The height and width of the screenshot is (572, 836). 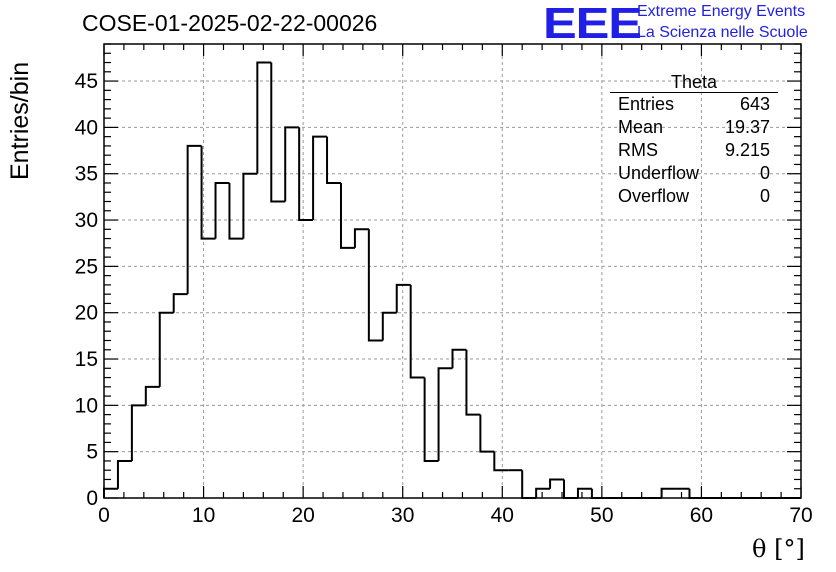 I want to click on x-tick-label: 60, so click(x=701, y=515).